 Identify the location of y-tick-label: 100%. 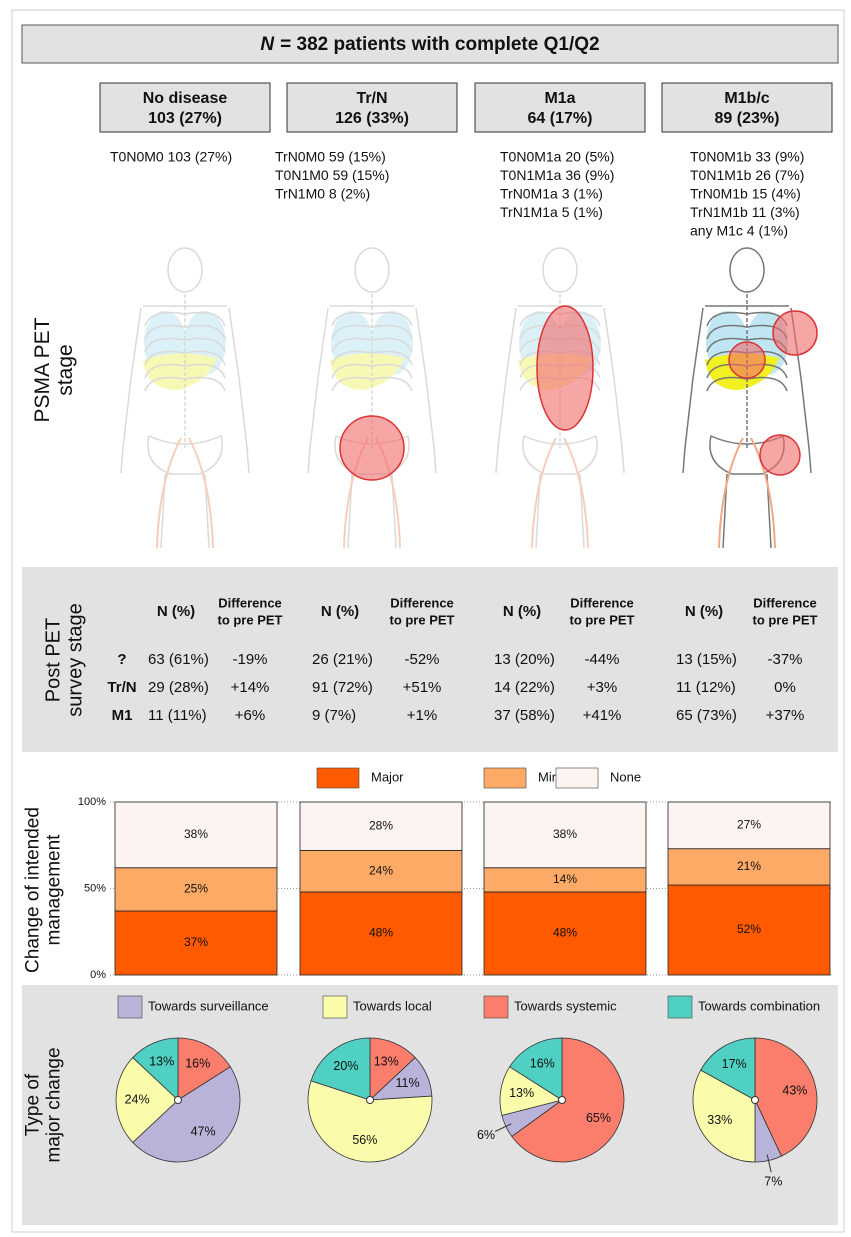
(92, 802).